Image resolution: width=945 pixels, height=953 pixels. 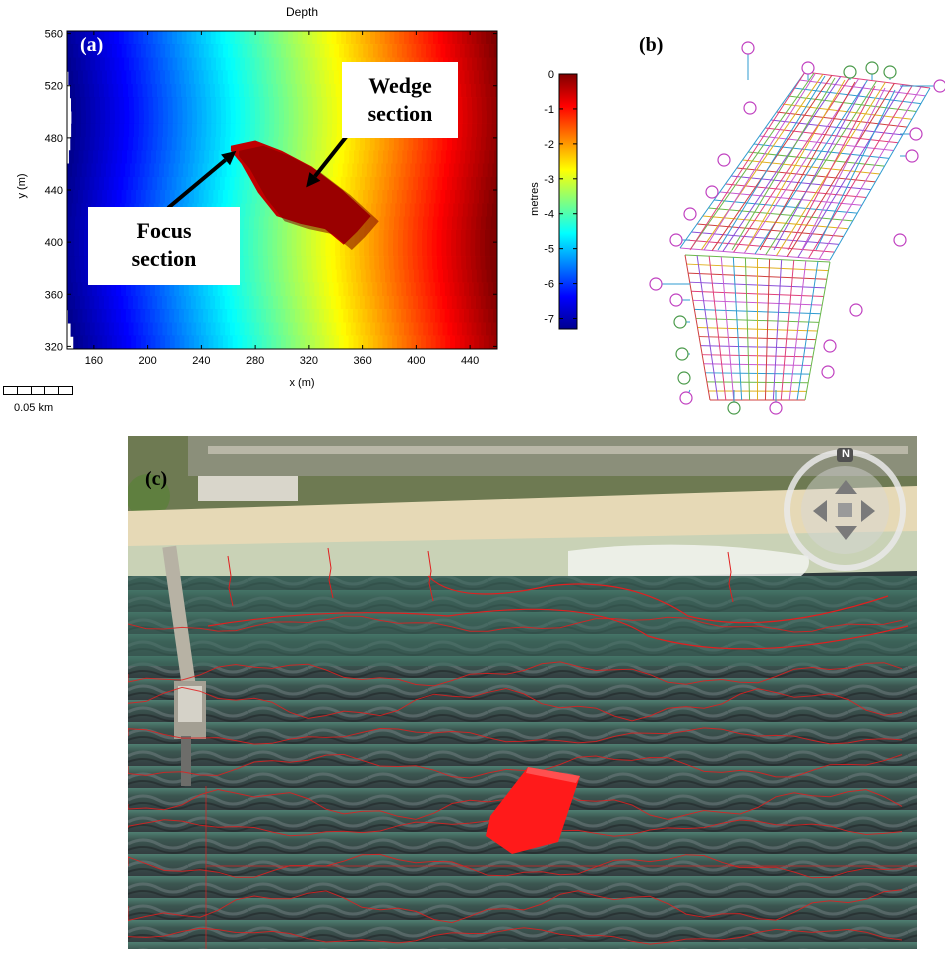 I want to click on colorbar-tick-label: 0, so click(x=551, y=75).